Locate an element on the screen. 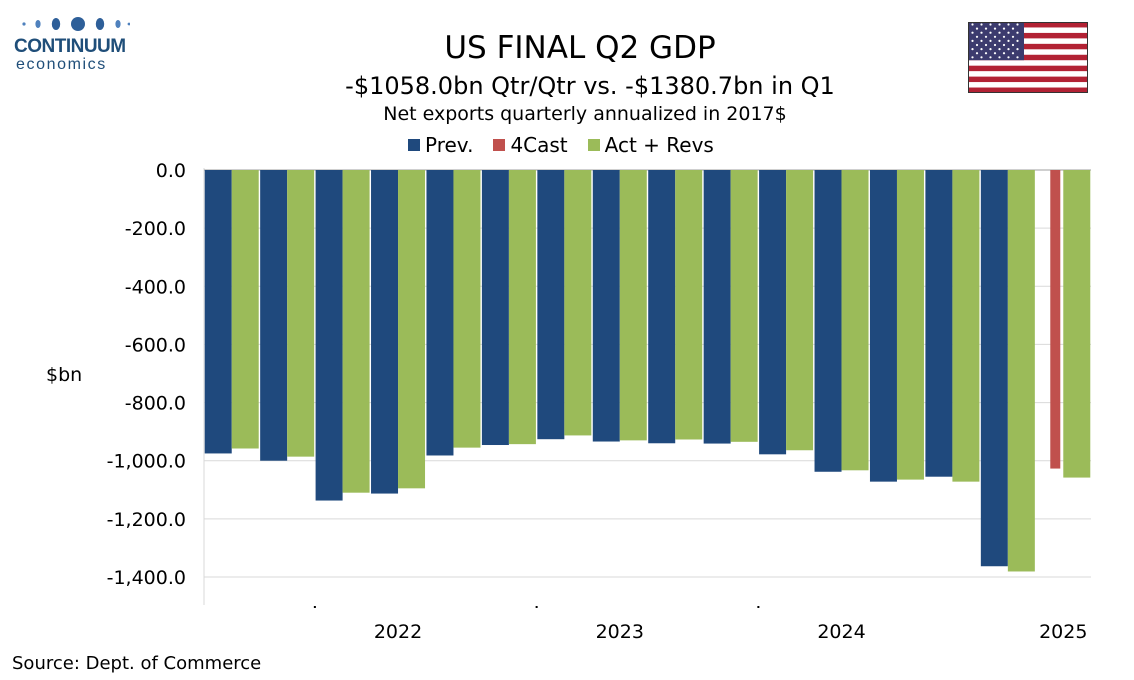  y-tick-label: -200.0 is located at coordinates (155, 229).